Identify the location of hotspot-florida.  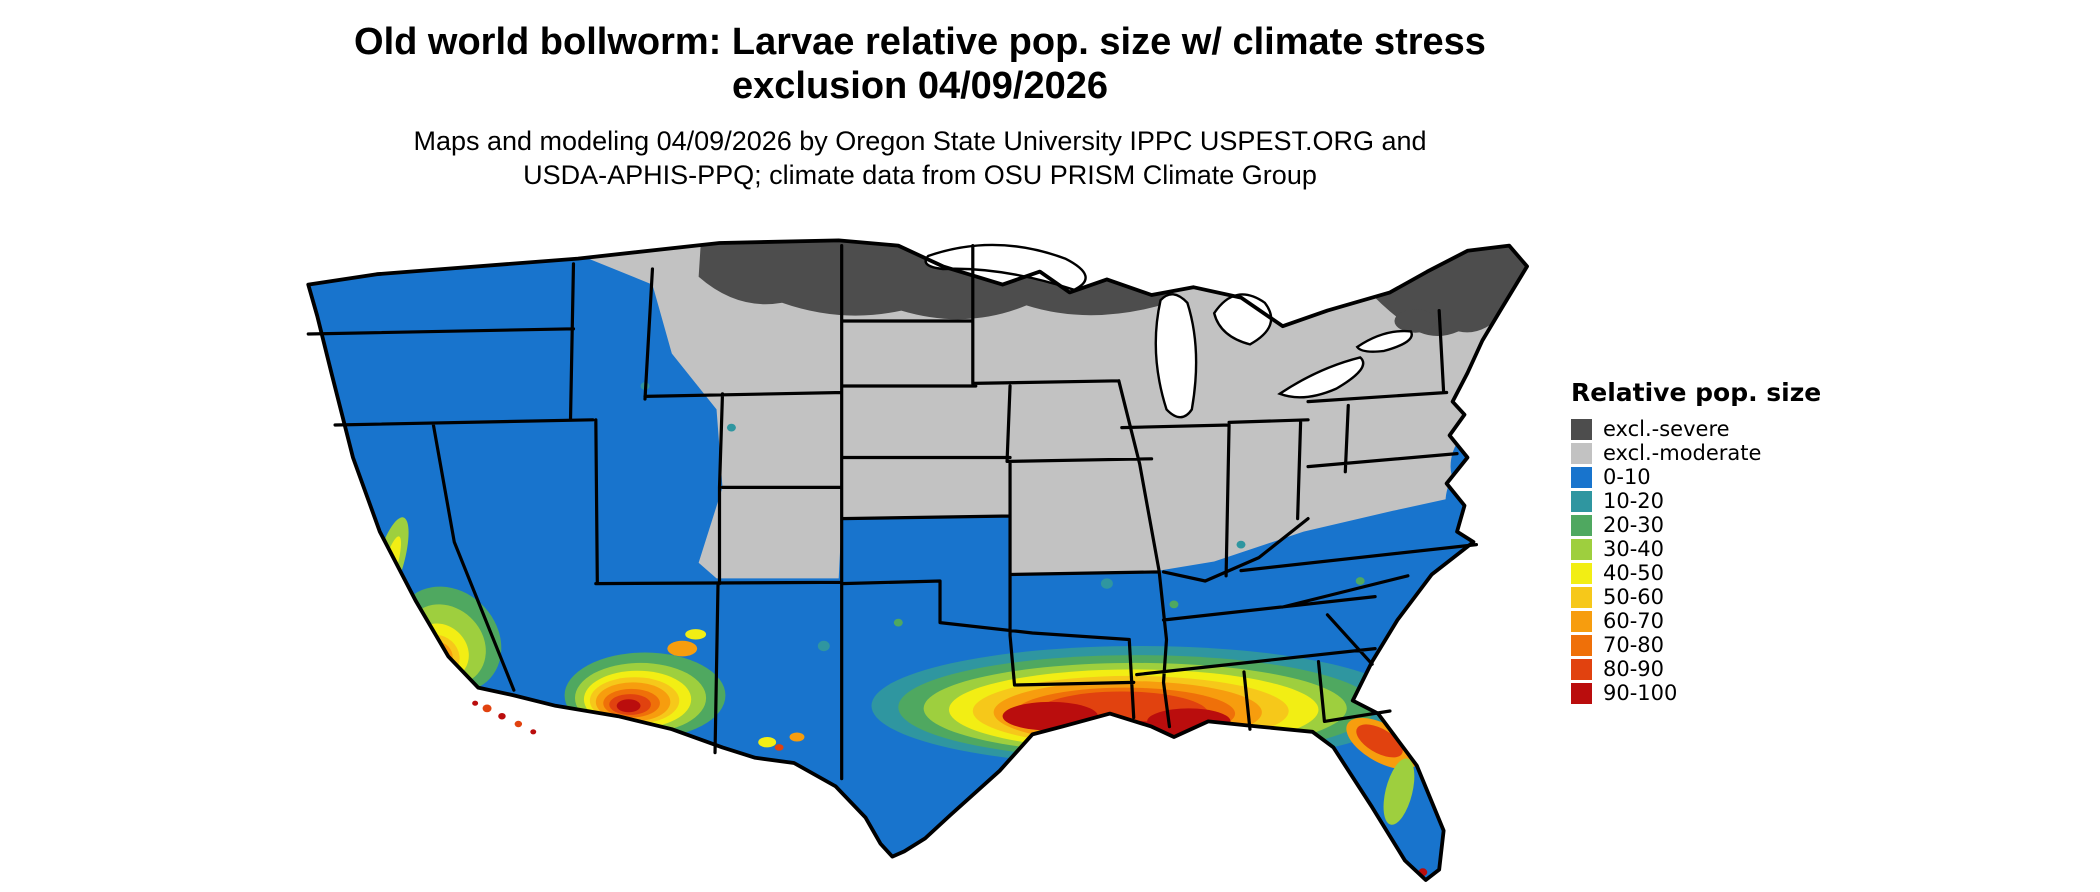
(1391, 798).